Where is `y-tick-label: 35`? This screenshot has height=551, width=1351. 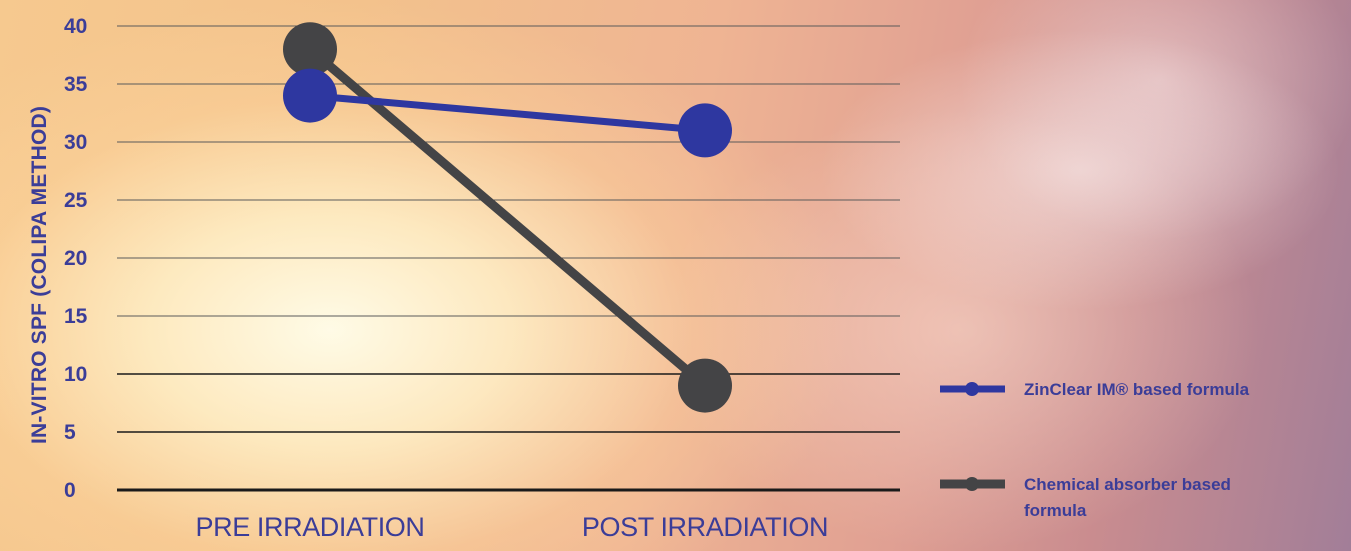
y-tick-label: 35 is located at coordinates (76, 84).